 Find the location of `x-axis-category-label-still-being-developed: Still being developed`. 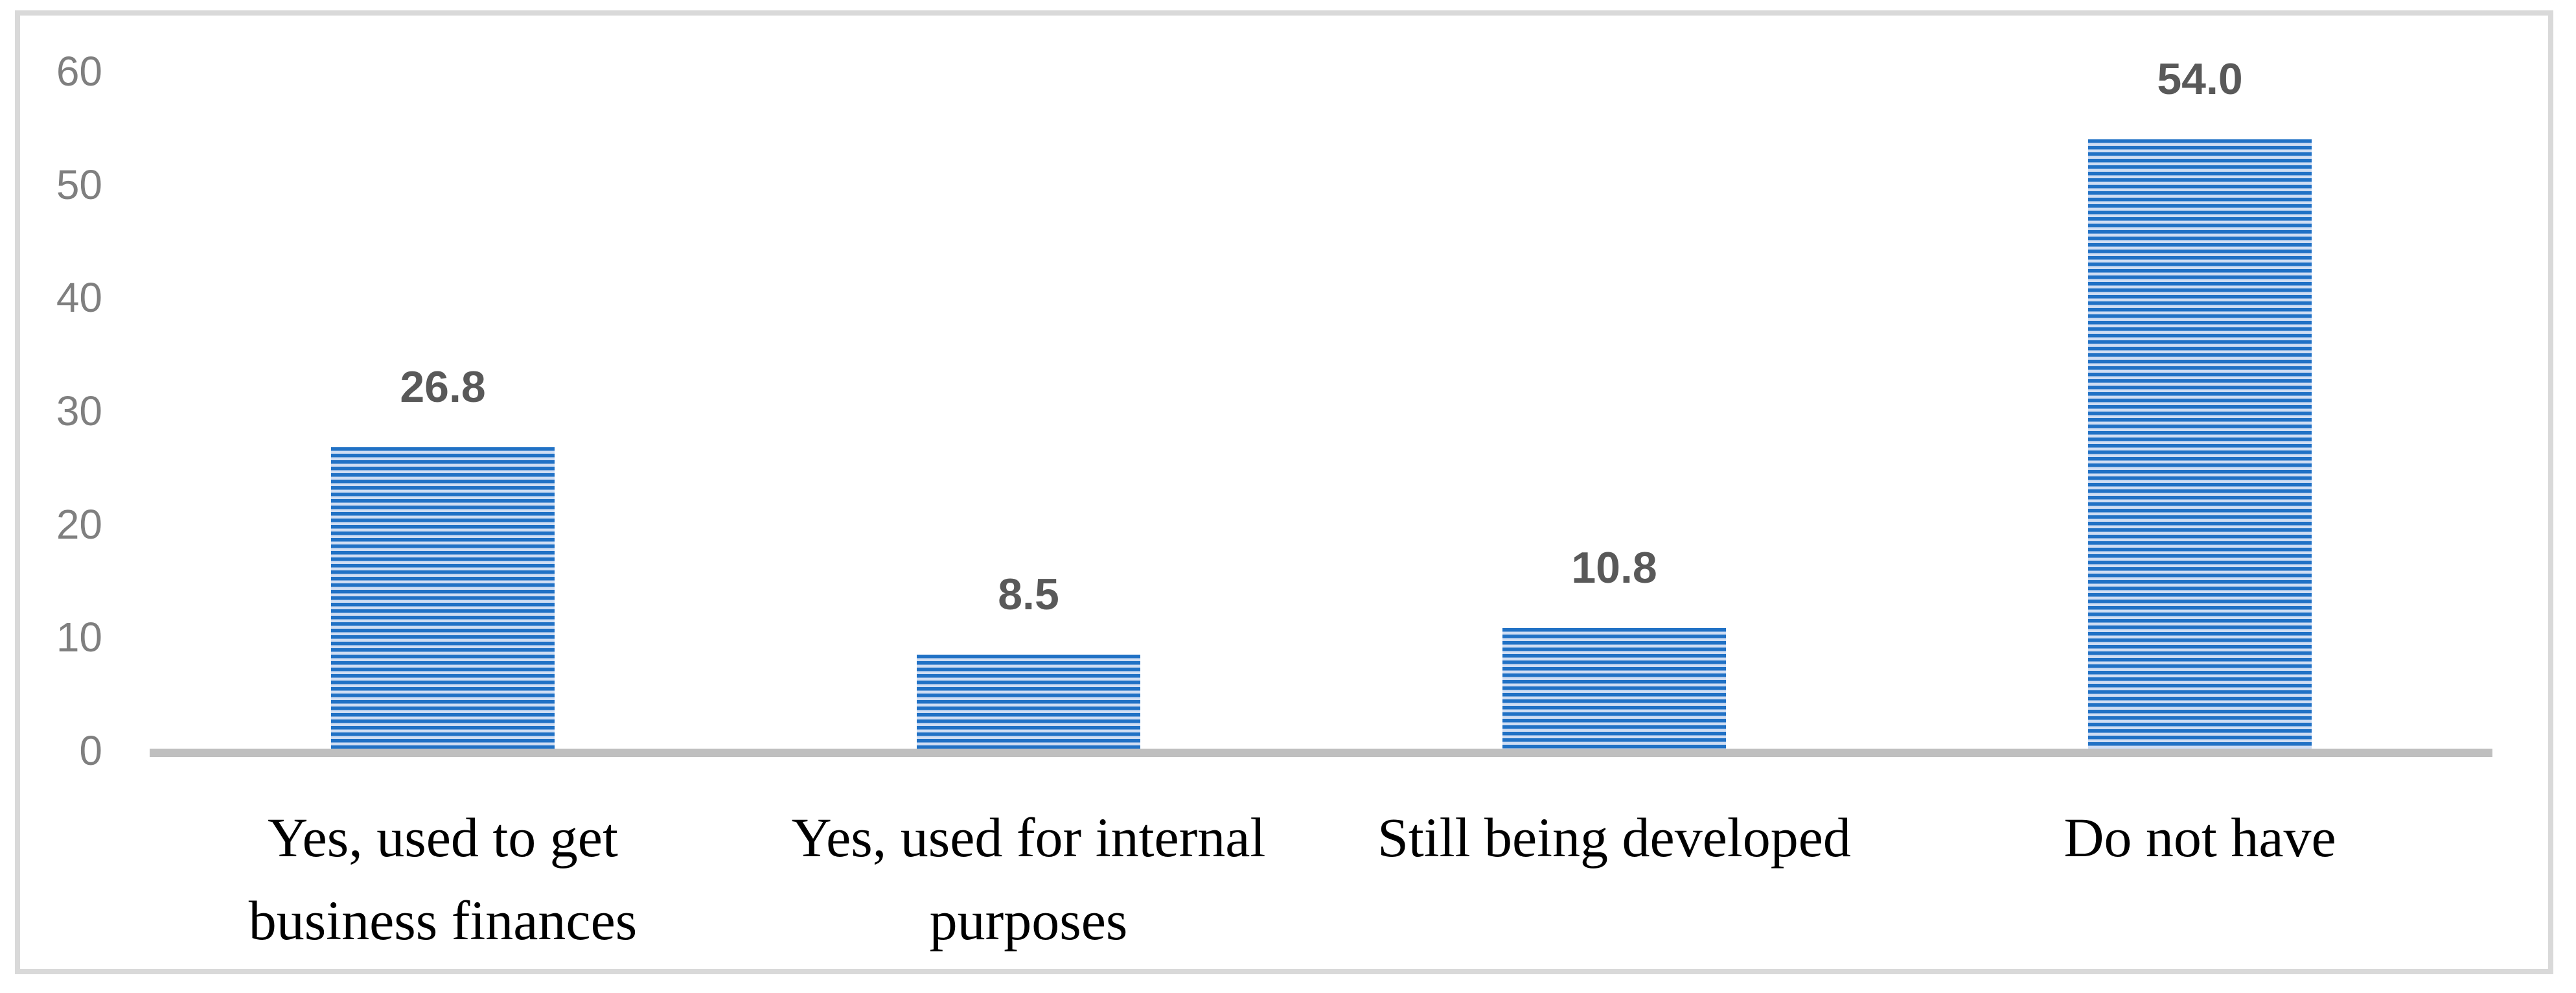

x-axis-category-label-still-being-developed: Still being developed is located at coordinates (1614, 838).